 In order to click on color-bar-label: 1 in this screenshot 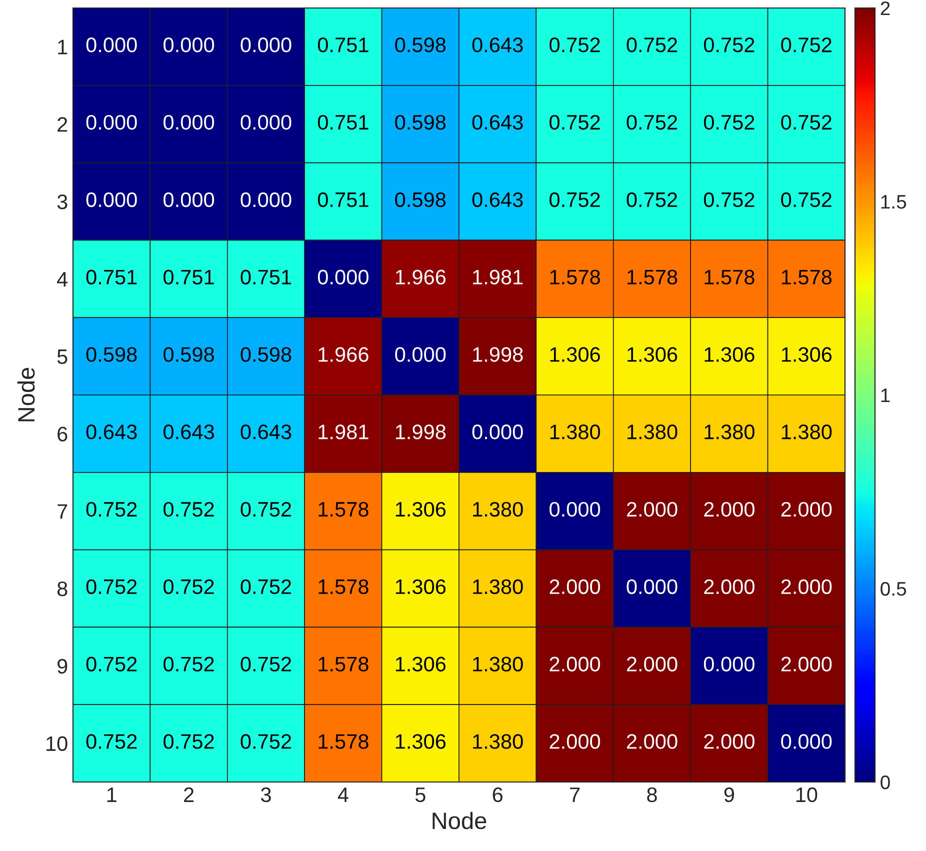, I will do `click(885, 395)`.